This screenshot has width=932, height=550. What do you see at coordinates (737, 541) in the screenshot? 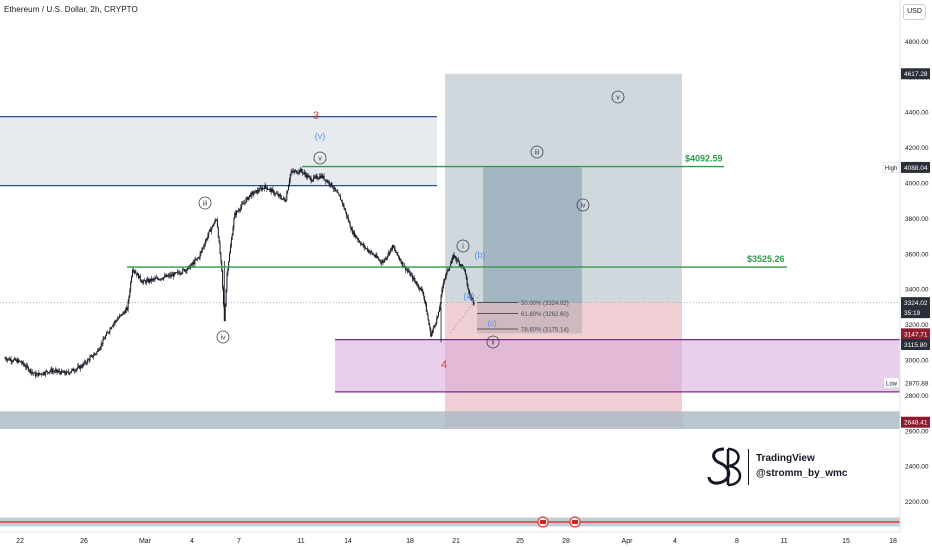
I see `x-tick-label: 8` at bounding box center [737, 541].